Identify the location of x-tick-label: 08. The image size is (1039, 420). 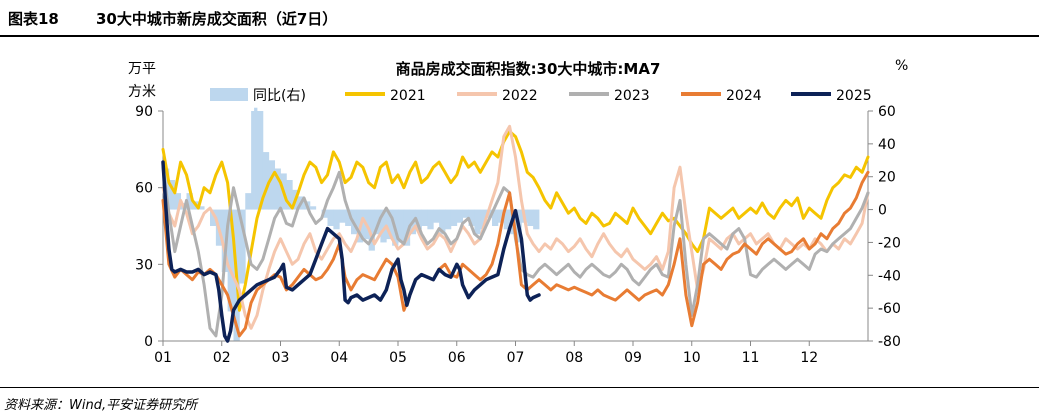
(574, 358).